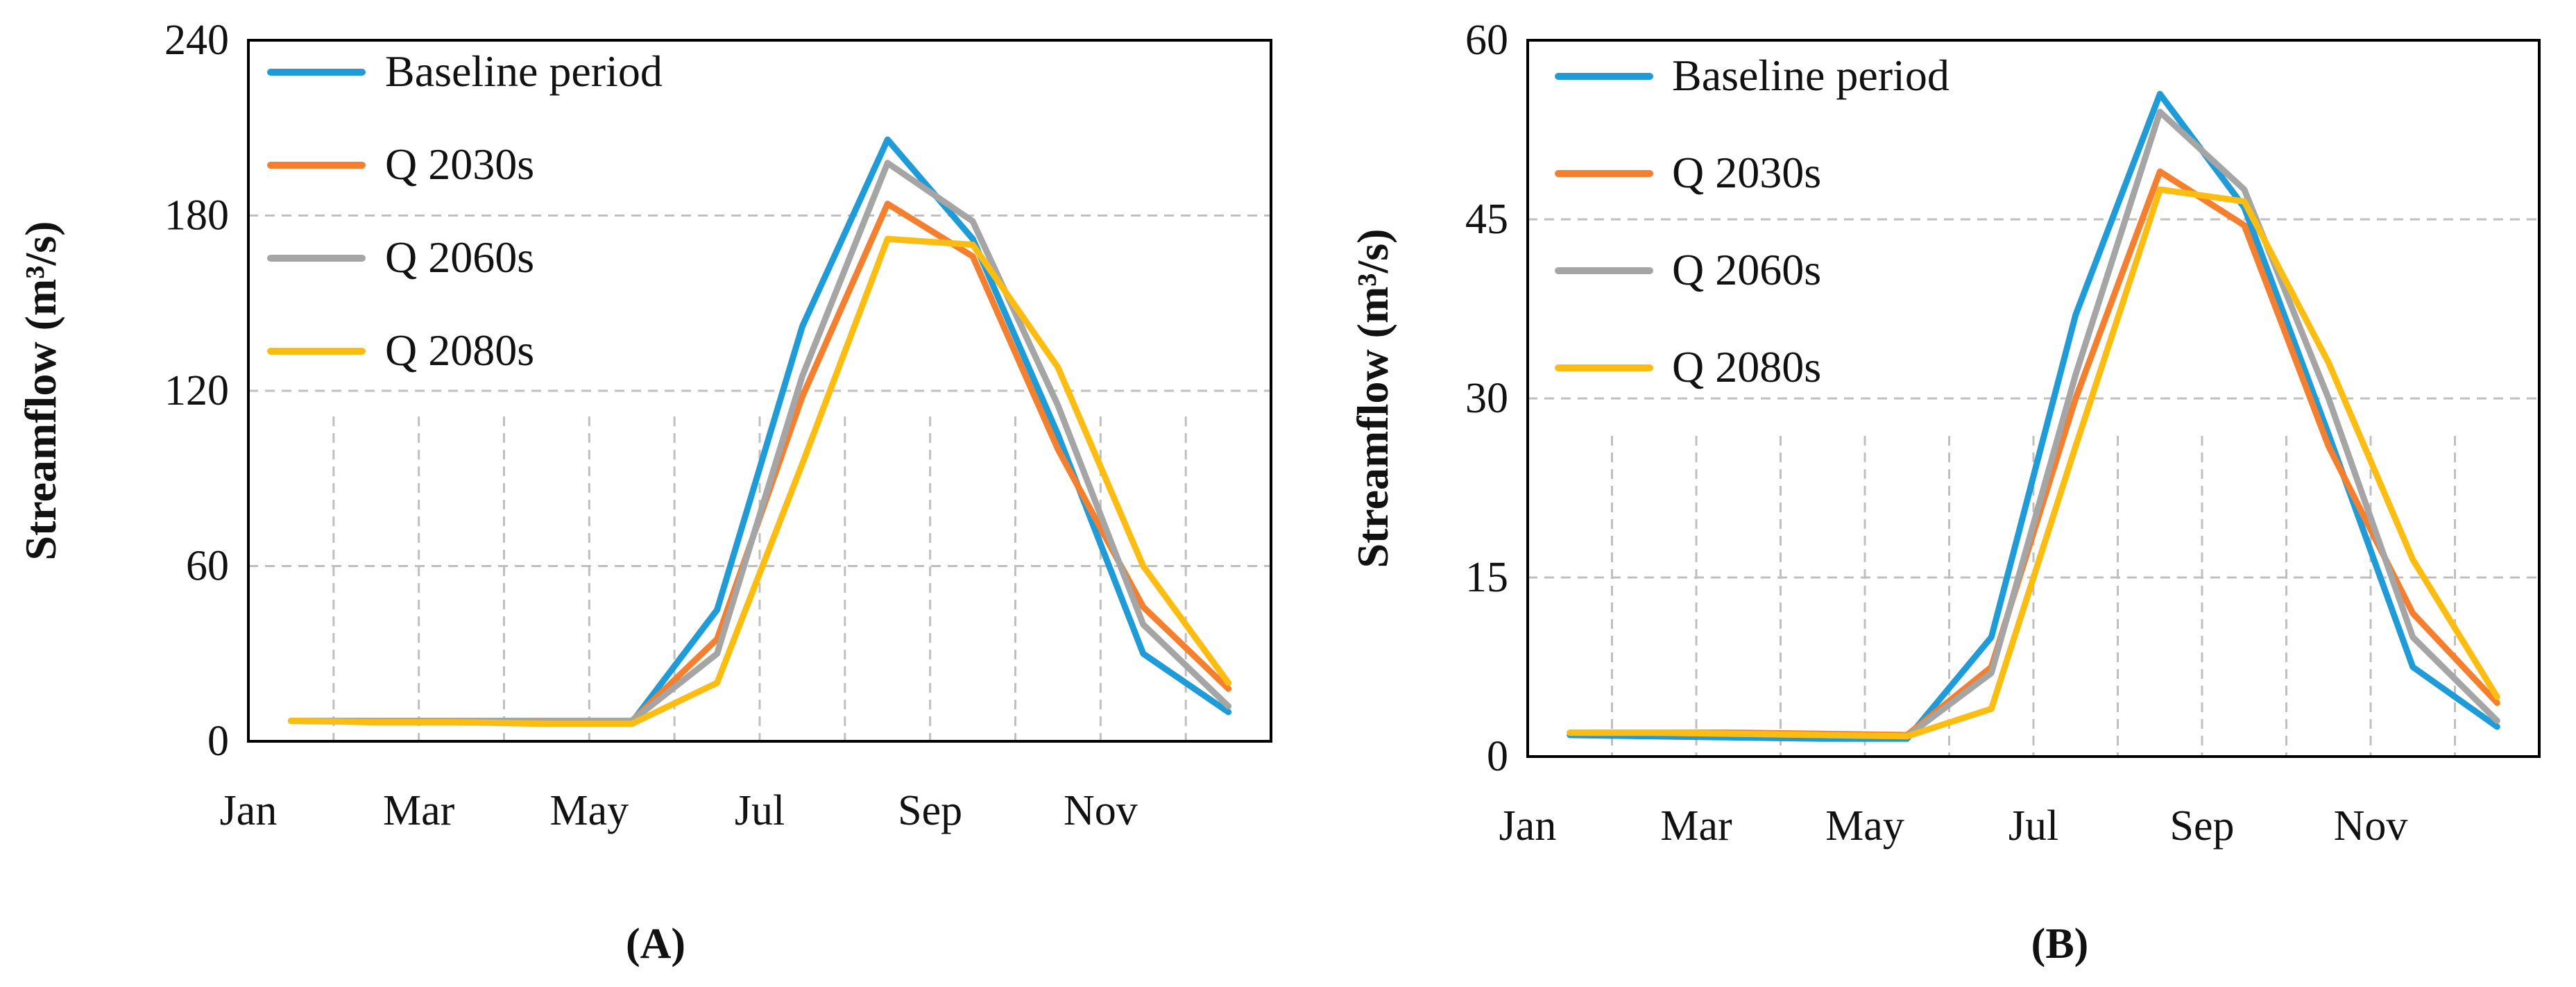  Describe the element at coordinates (2033, 596) in the screenshot. I see `vertical-gridlines` at that location.